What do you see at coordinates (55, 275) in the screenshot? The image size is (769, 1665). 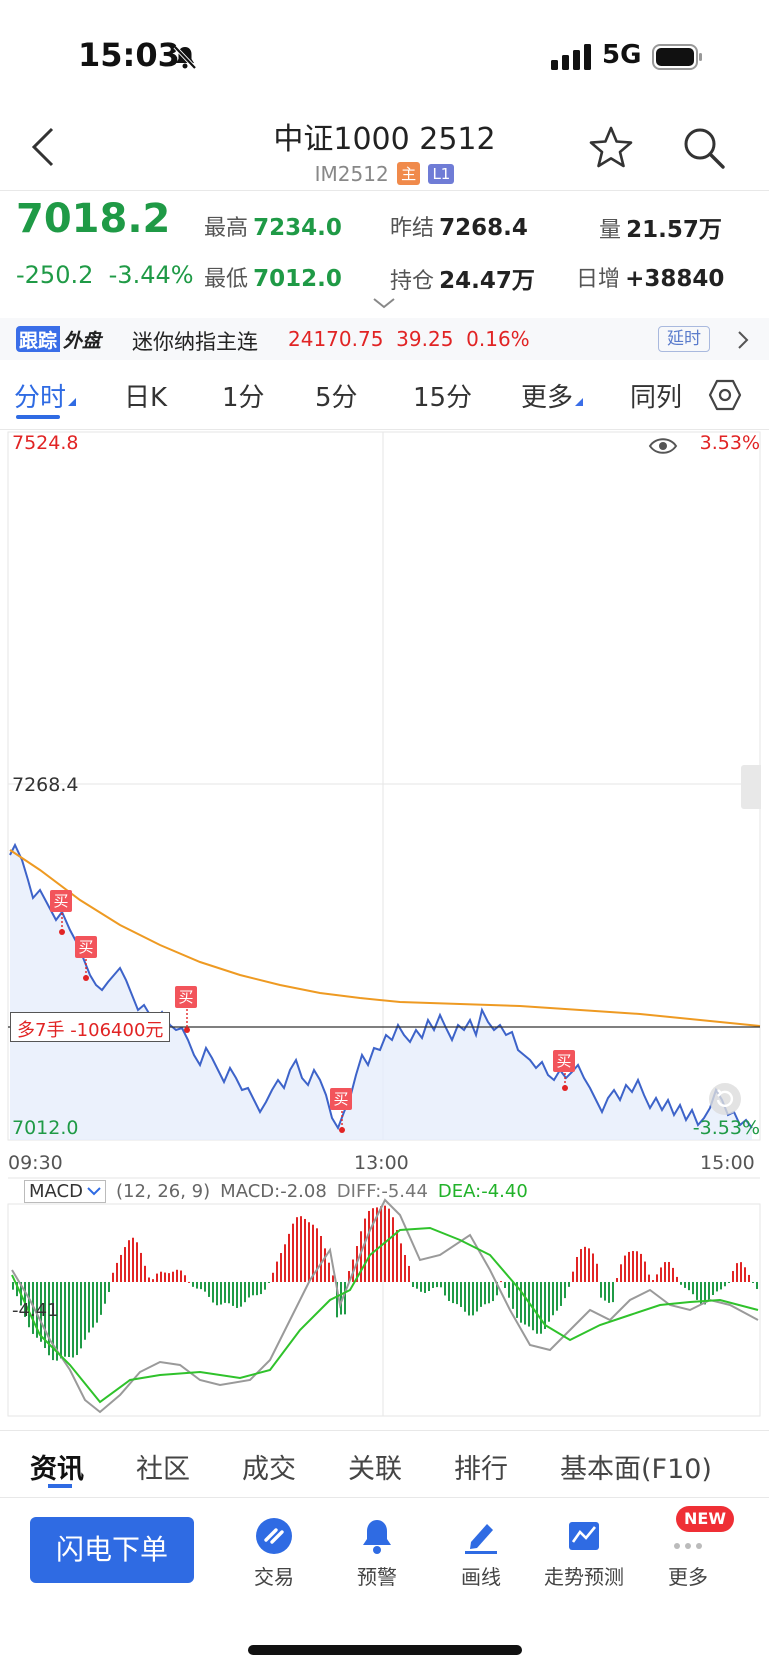 I see `change-value: -250.2` at bounding box center [55, 275].